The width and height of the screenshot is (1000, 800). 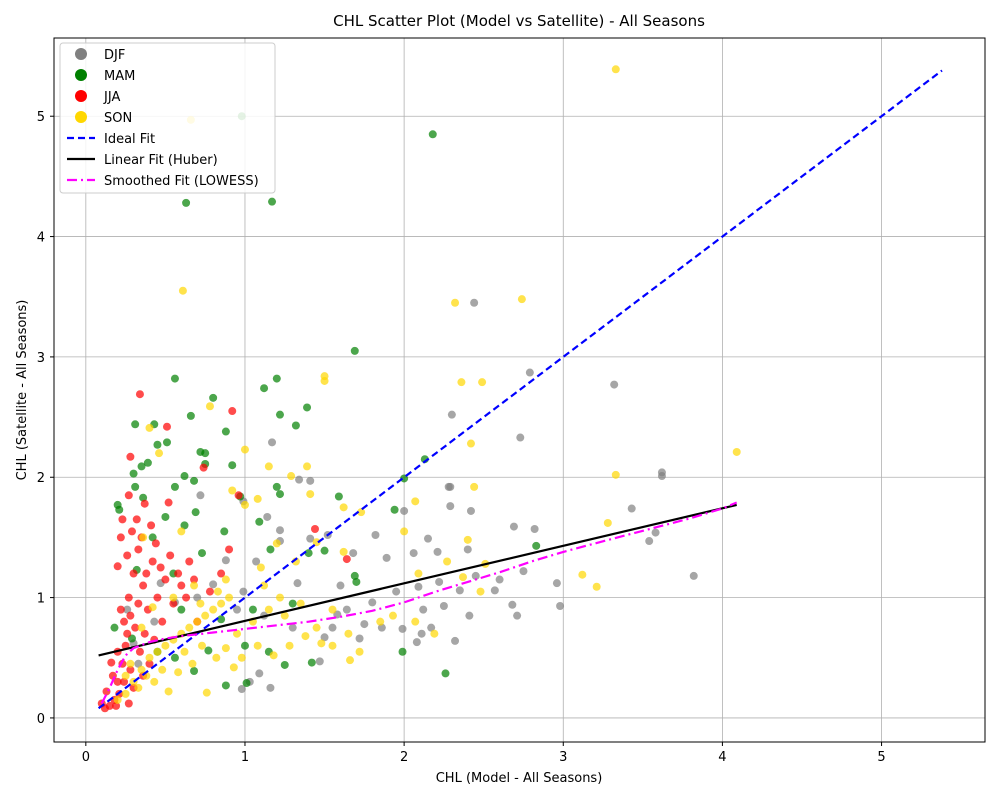 I want to click on x-tick-label: 5, so click(x=881, y=757).